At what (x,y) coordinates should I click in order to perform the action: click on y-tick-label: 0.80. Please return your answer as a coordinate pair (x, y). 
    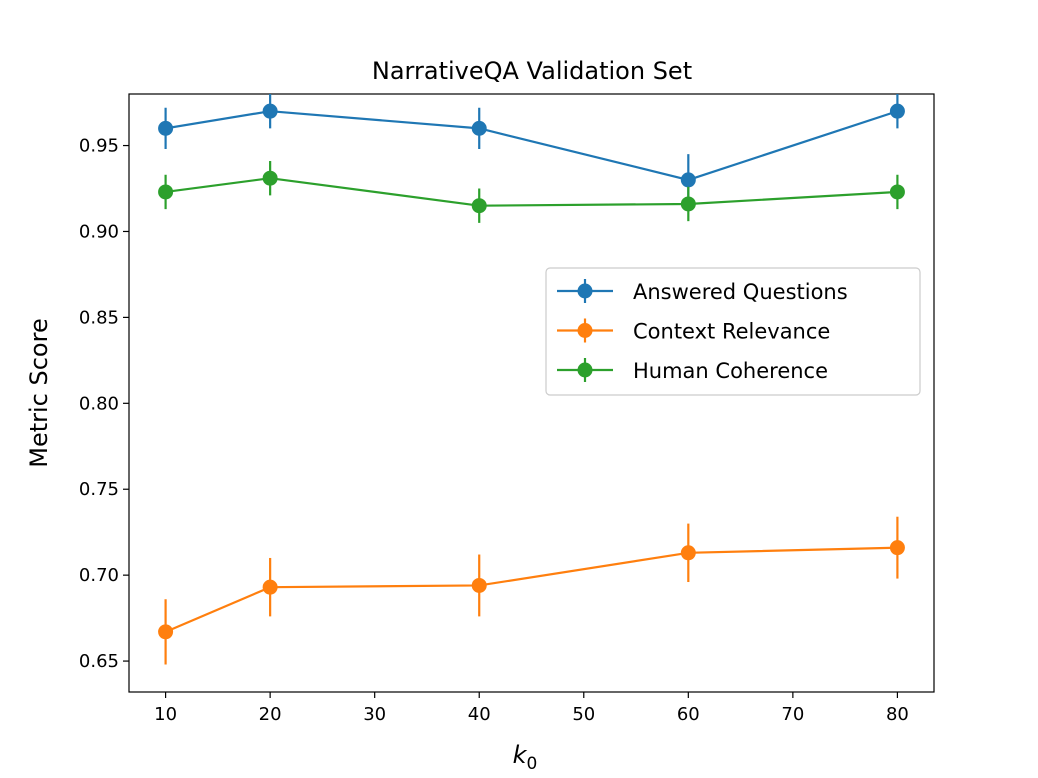
    Looking at the image, I should click on (99, 403).